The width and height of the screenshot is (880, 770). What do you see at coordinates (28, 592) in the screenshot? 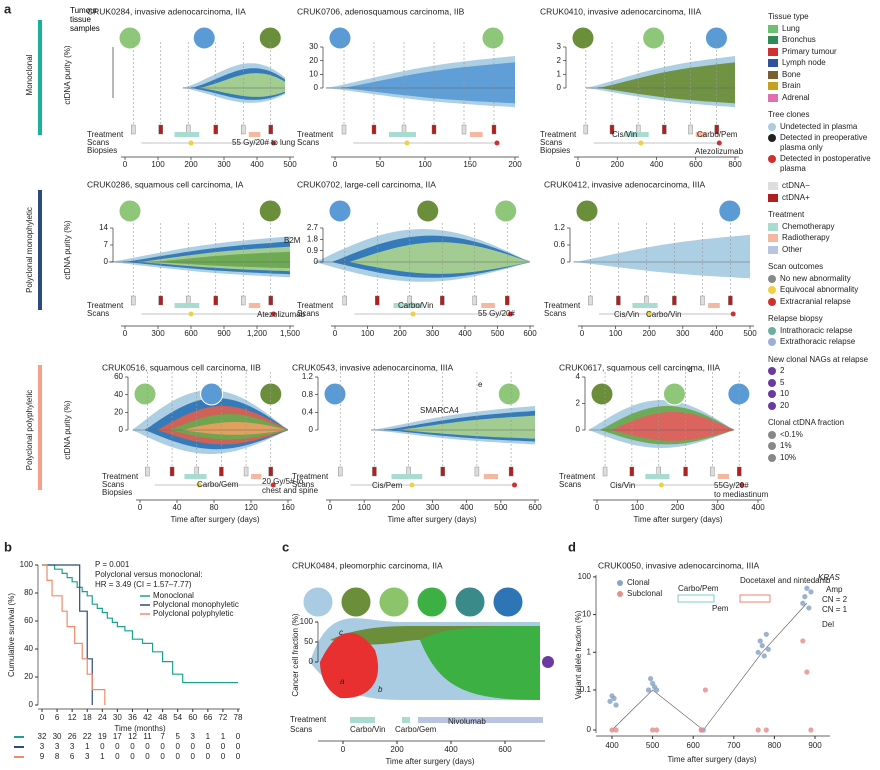
I see `y-tick-label: 80` at bounding box center [28, 592].